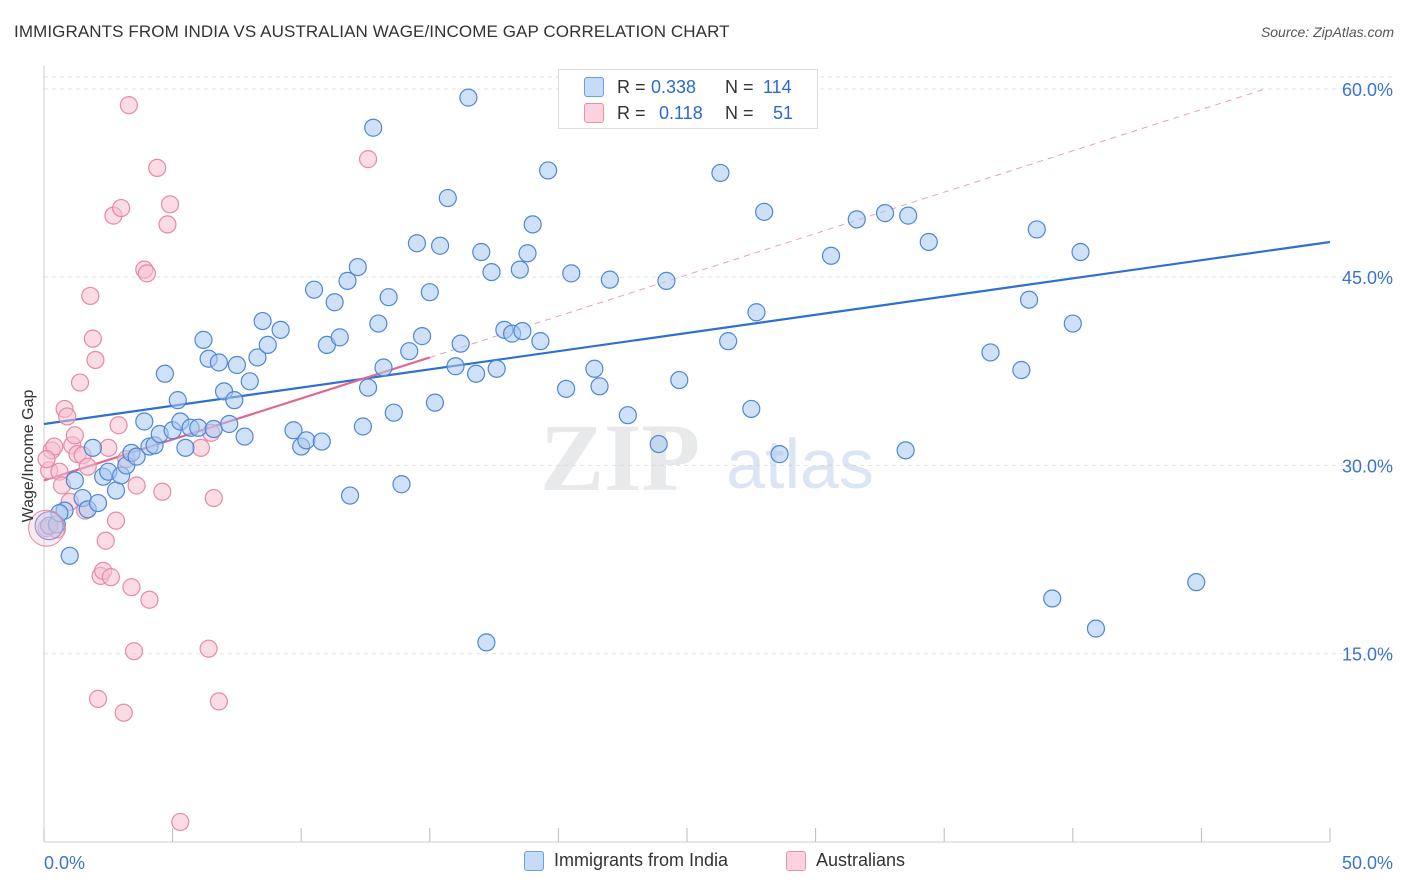  What do you see at coordinates (620, 457) in the screenshot?
I see `watermark-zip: ZIP` at bounding box center [620, 457].